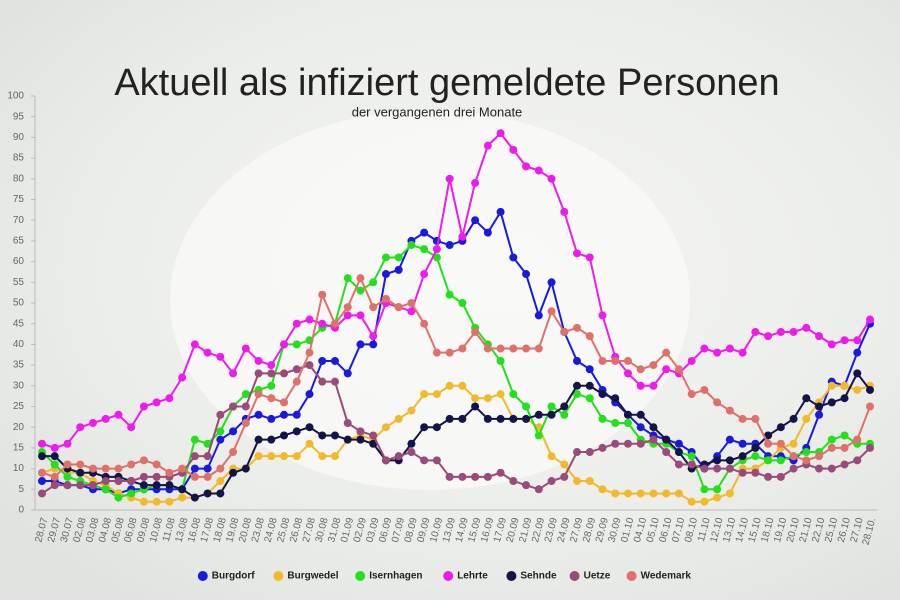 Image resolution: width=900 pixels, height=600 pixels. I want to click on y-tick-label: 5, so click(21, 489).